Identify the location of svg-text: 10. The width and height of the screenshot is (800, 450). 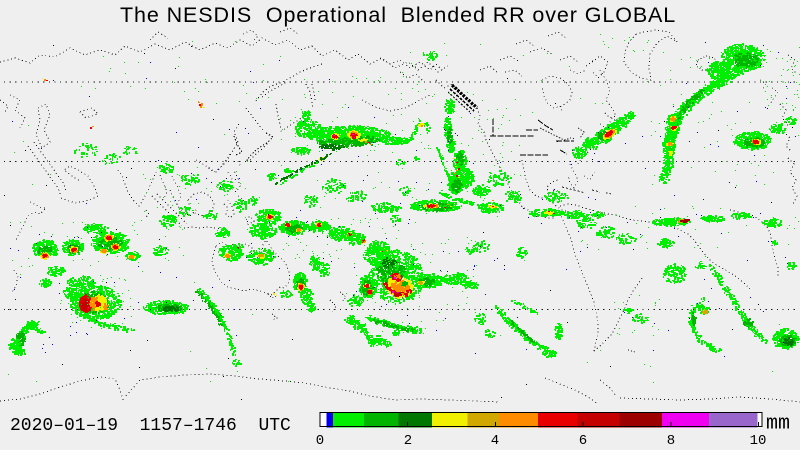
(758, 441).